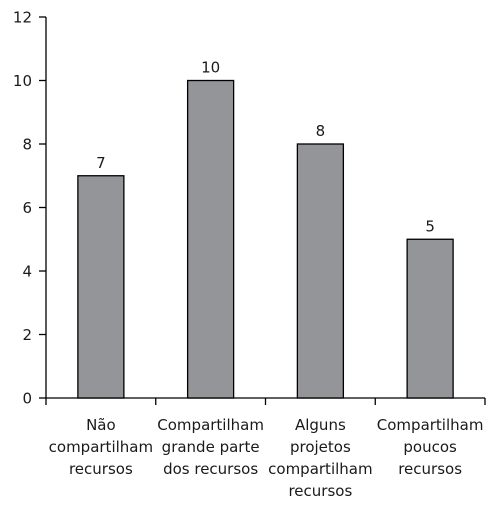 Image resolution: width=486 pixels, height=511 pixels. Describe the element at coordinates (27, 272) in the screenshot. I see `y-tick-label: 4` at that location.